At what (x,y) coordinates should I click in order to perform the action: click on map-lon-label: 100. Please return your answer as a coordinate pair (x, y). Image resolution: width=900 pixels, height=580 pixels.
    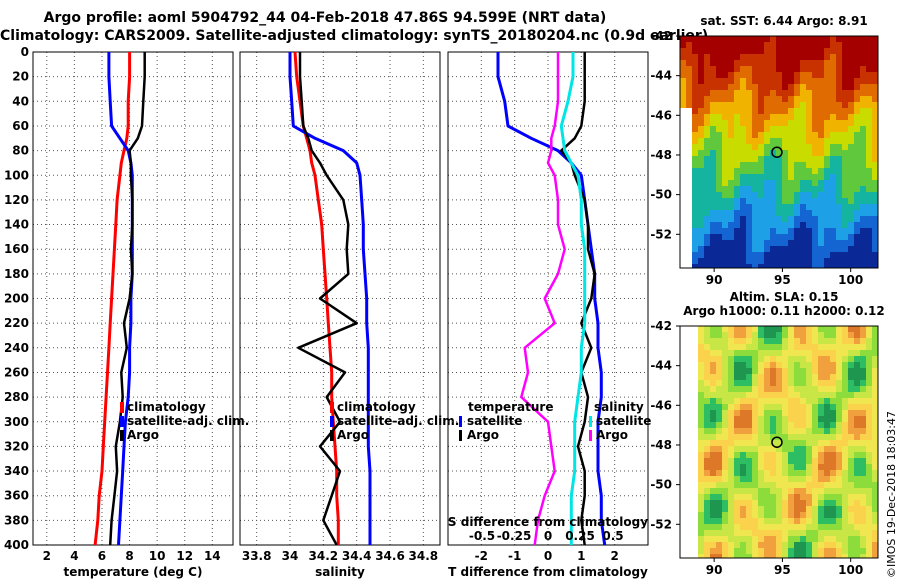
    Looking at the image, I should click on (850, 570).